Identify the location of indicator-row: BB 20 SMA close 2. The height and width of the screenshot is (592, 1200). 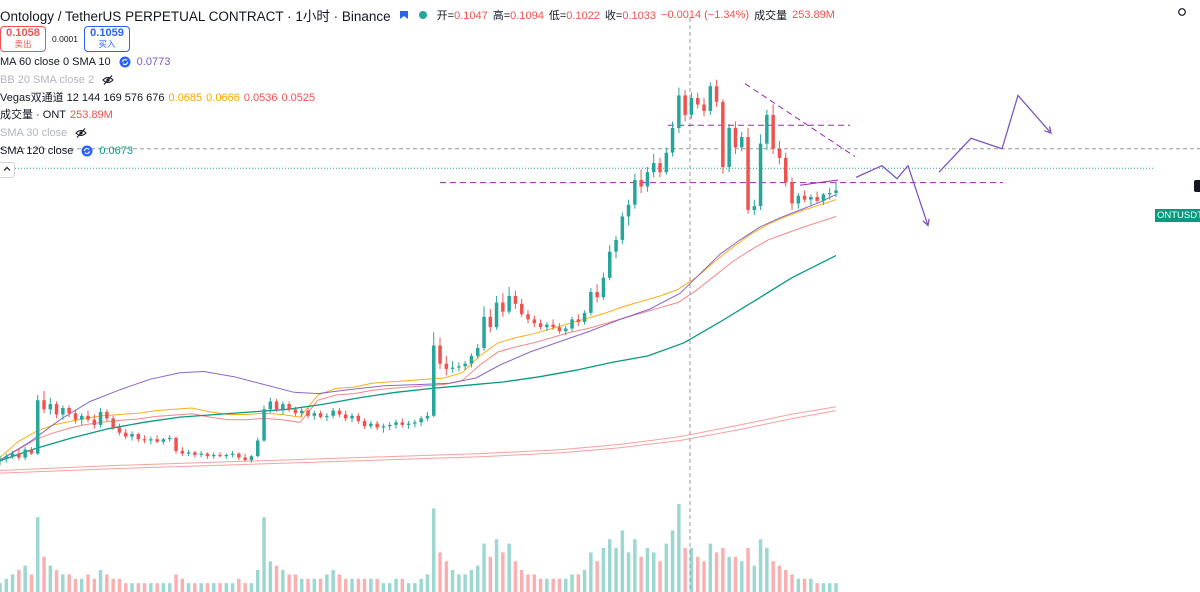
(60, 80).